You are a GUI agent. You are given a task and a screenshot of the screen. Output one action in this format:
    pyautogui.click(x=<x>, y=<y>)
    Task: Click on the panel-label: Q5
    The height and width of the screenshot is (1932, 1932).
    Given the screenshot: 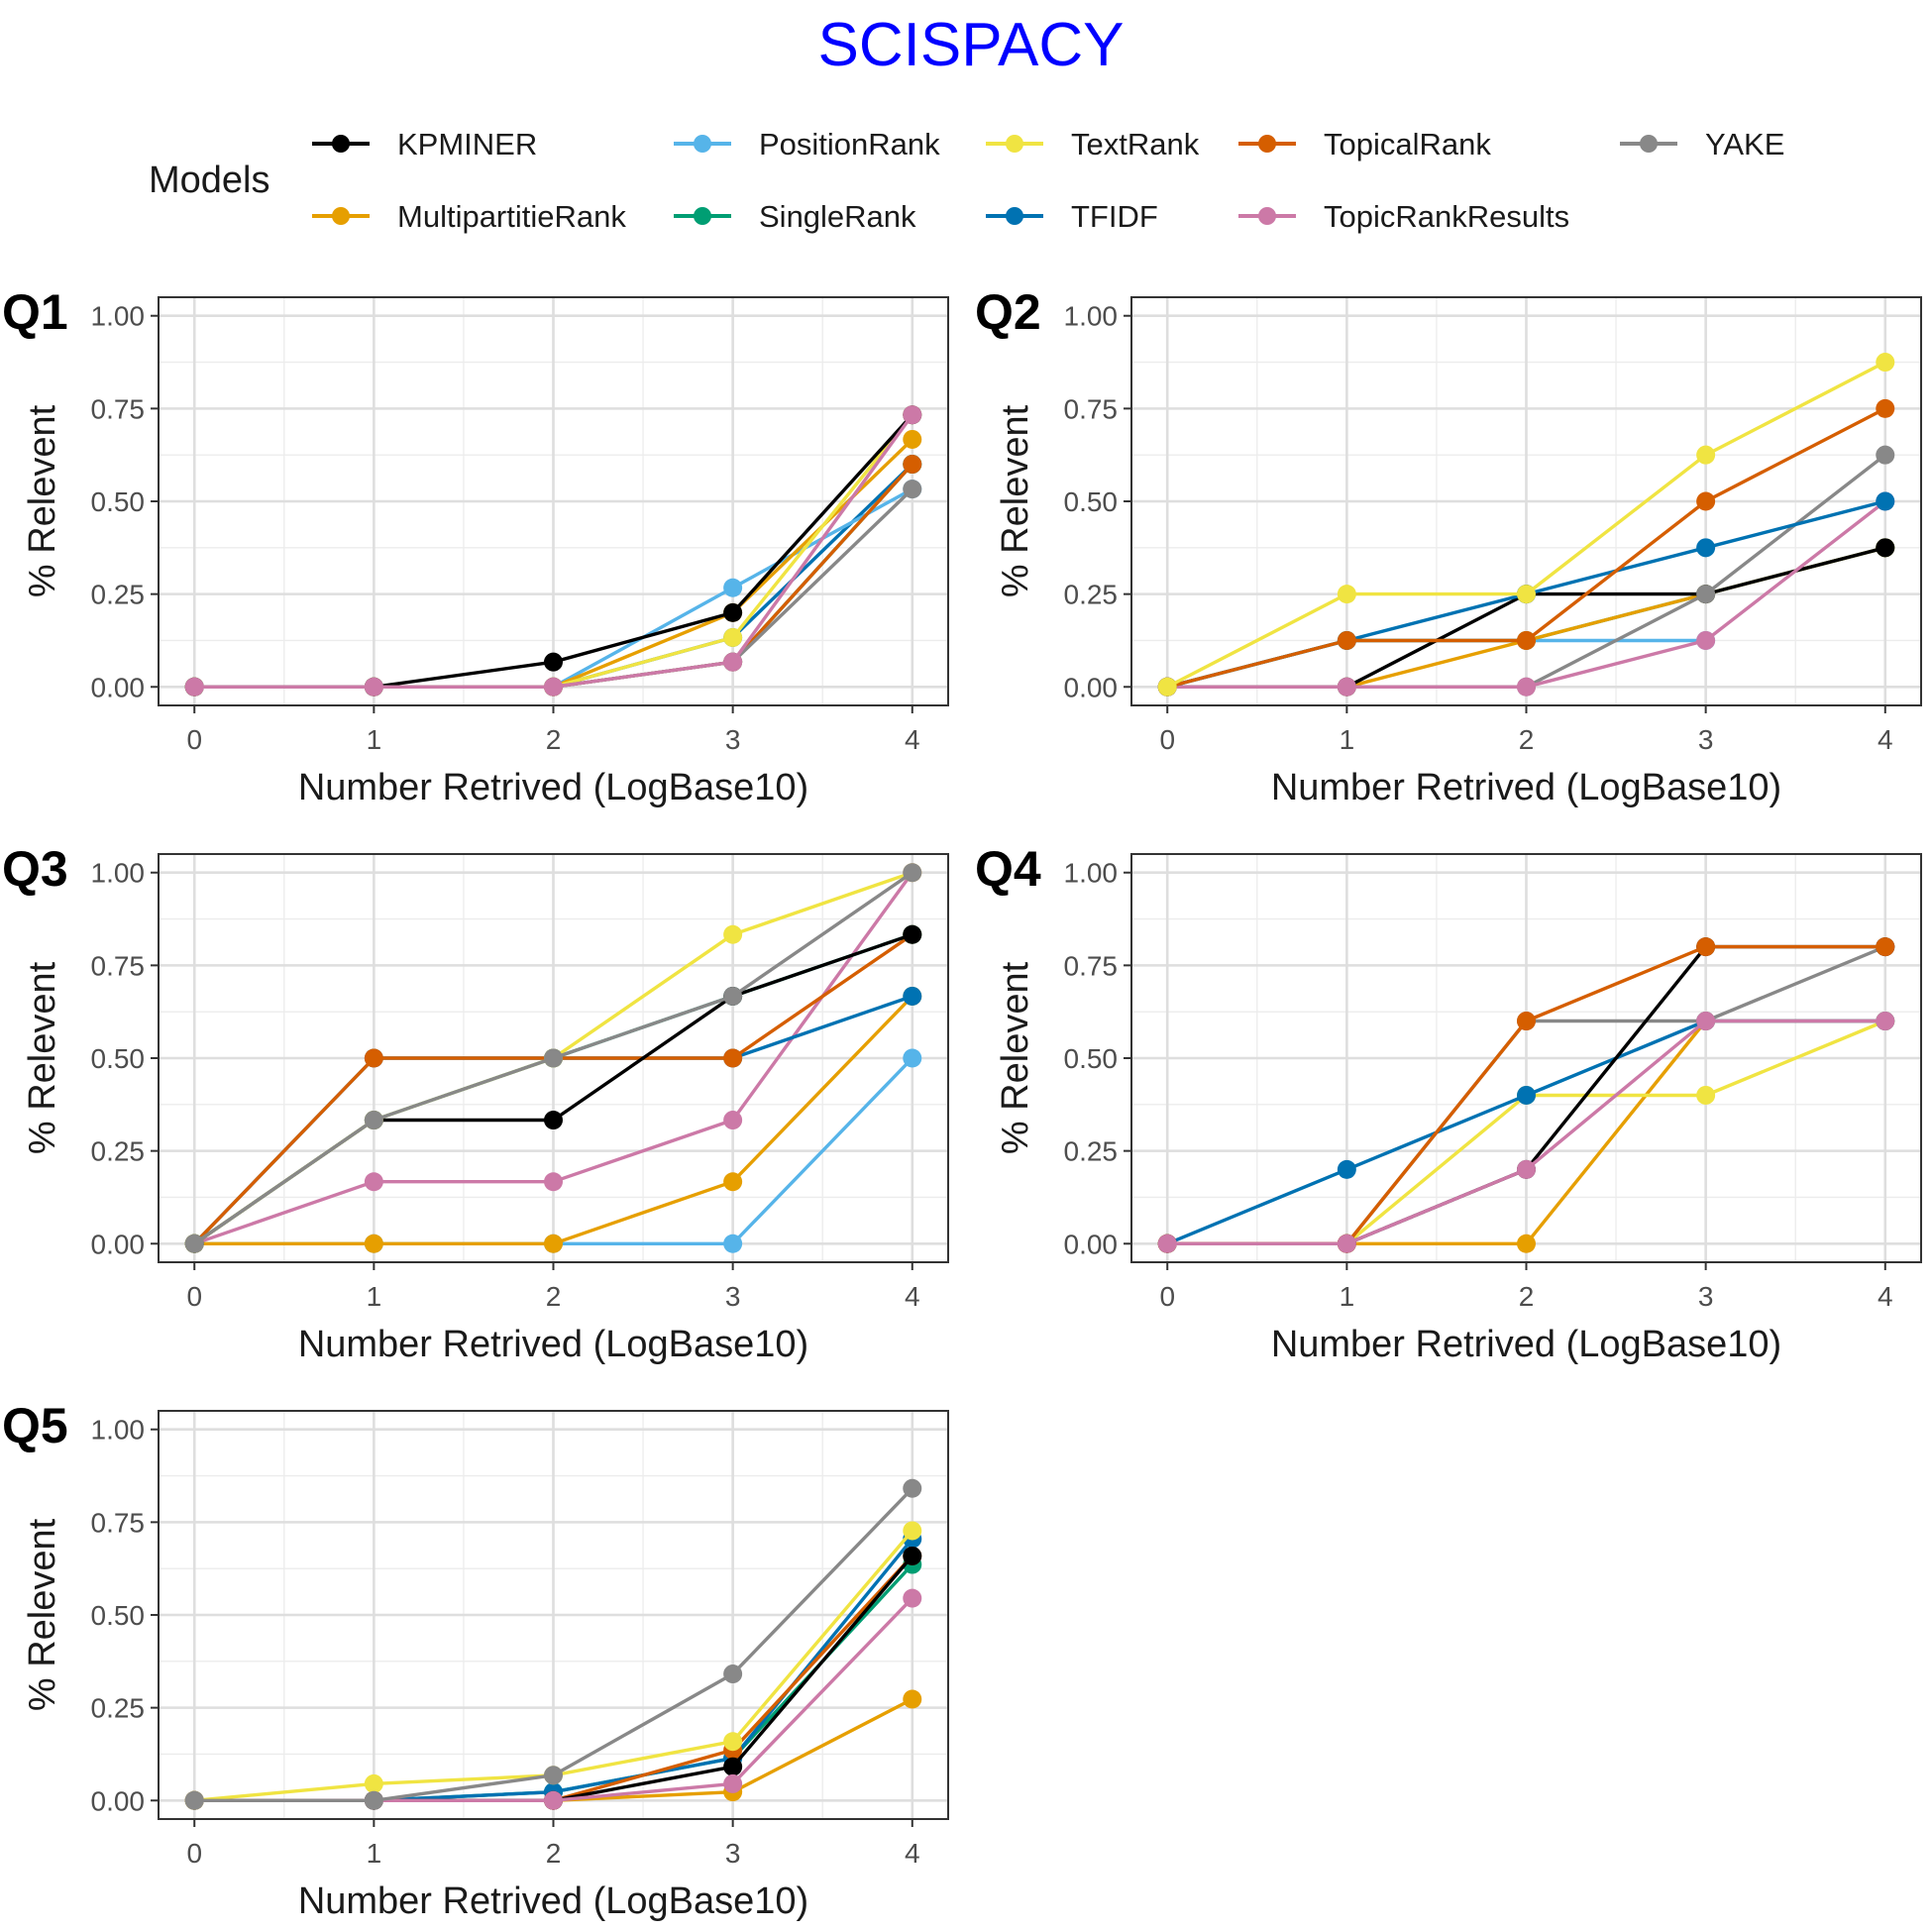 What is the action you would take?
    pyautogui.click(x=35, y=1425)
    